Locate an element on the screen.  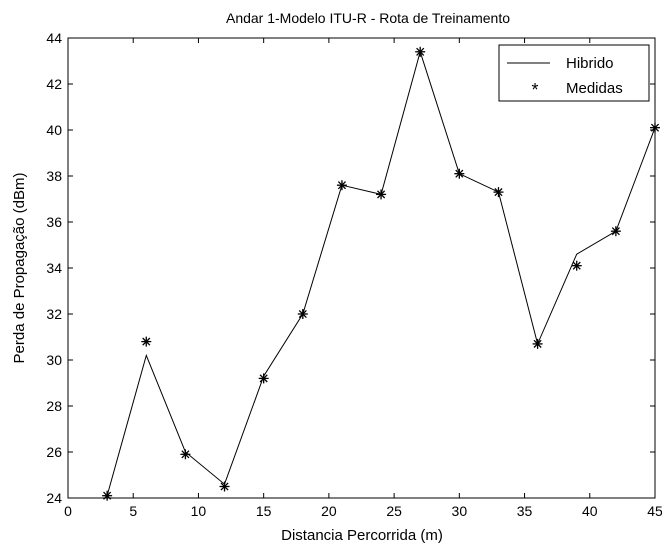
x-tick-label: 45 is located at coordinates (654, 511).